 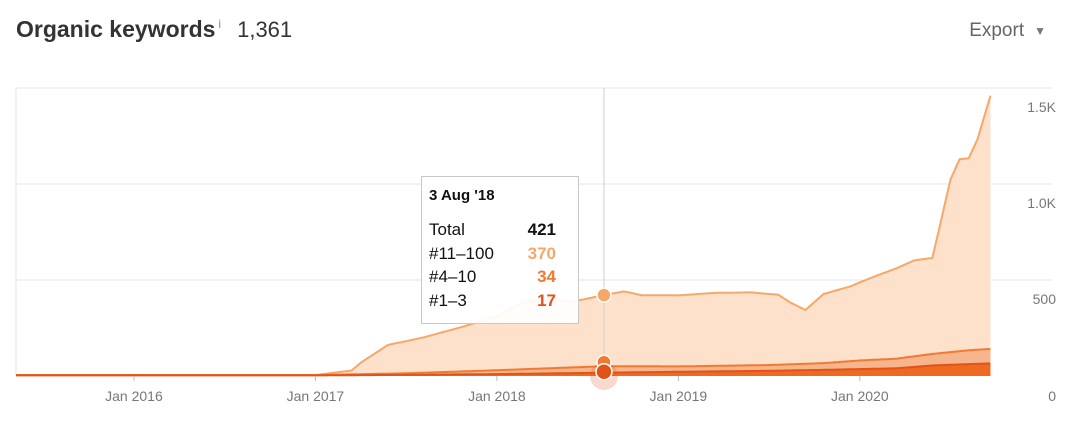 I want to click on hover-crosshair, so click(x=603, y=239).